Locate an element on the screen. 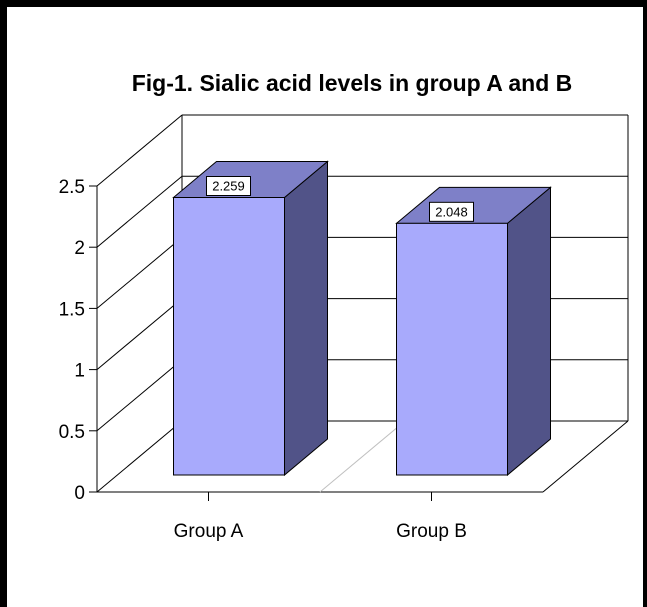 The width and height of the screenshot is (647, 607). data-label: 2.048 is located at coordinates (451, 211).